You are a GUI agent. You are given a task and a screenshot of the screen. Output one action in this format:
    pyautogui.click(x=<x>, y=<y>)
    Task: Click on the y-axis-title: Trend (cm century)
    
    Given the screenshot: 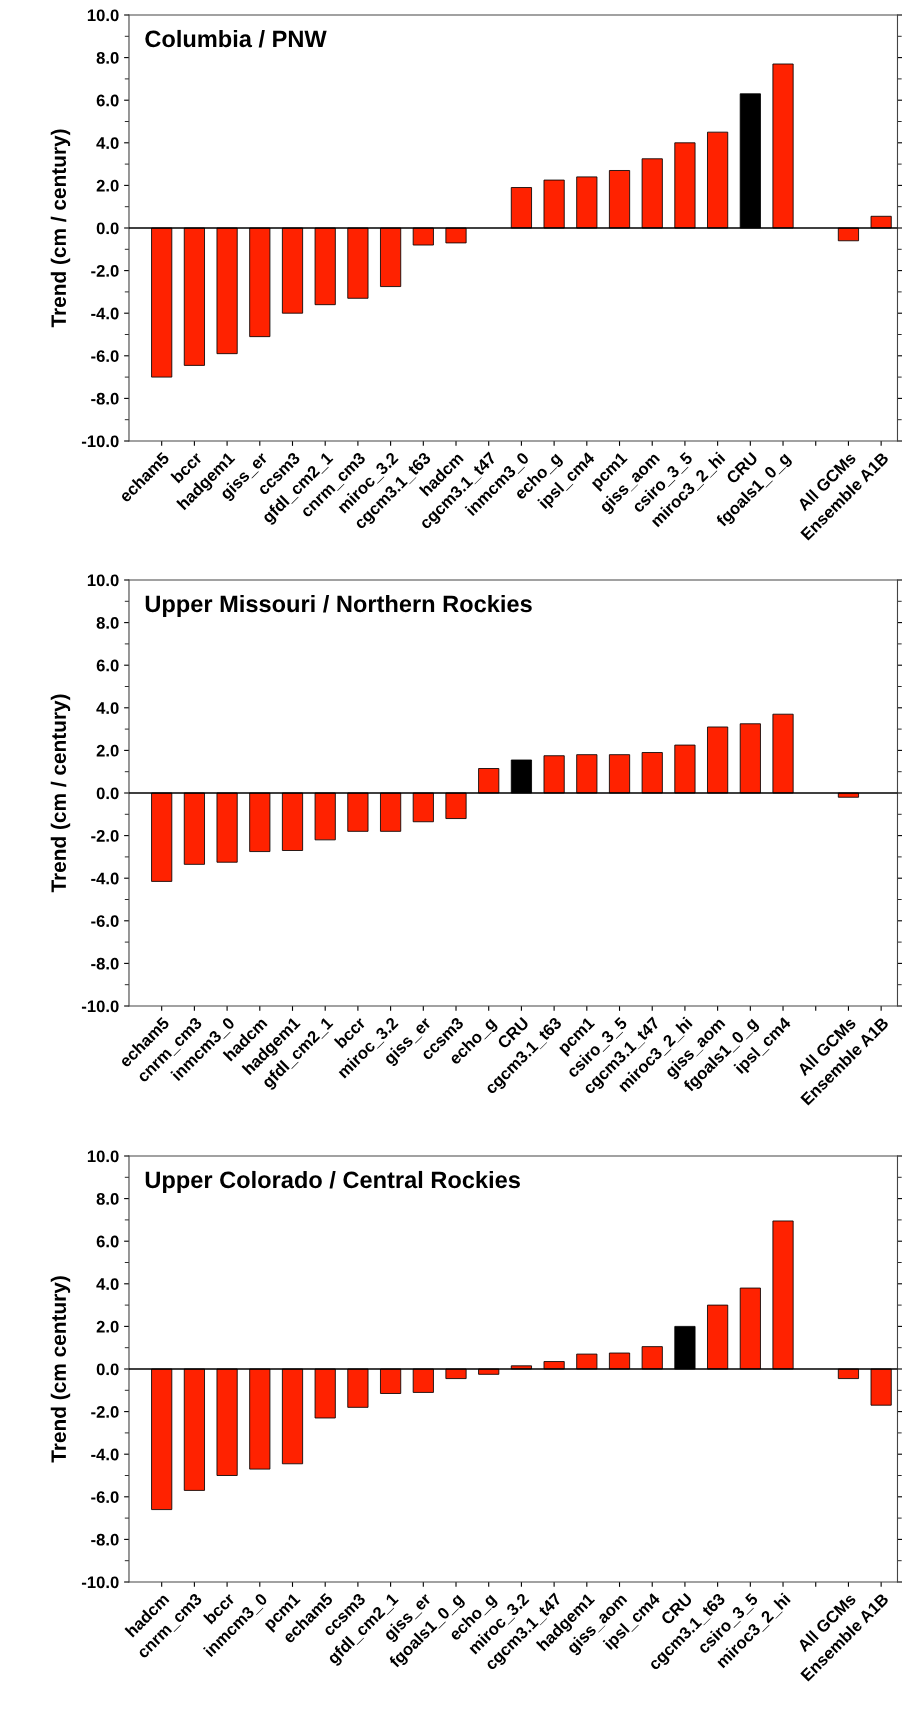 What is the action you would take?
    pyautogui.click(x=60, y=1369)
    